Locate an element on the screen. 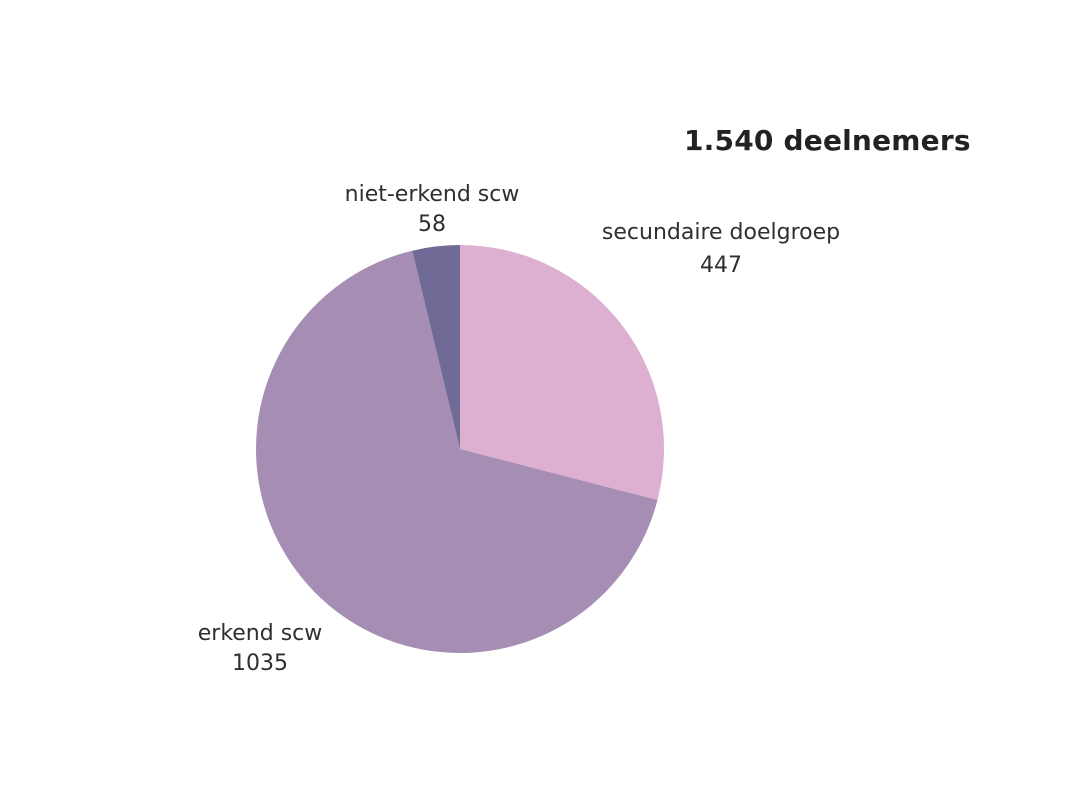  slice-value-niet-erkend-scw: 58 is located at coordinates (432, 224).